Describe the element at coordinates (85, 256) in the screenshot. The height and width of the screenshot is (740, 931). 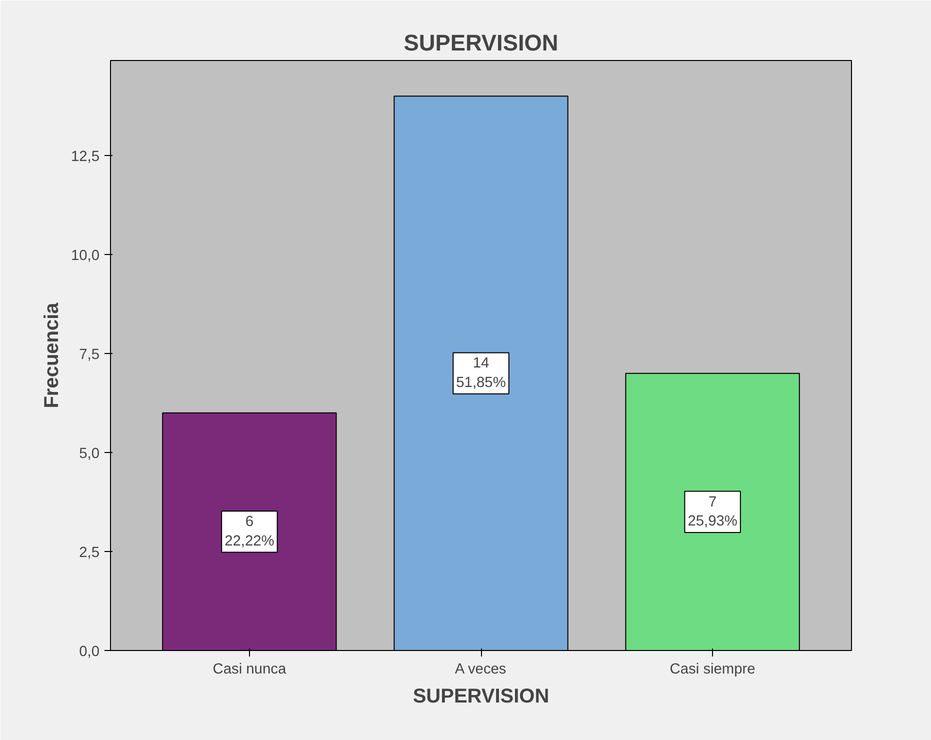
I see `y-tick-label: 10,0` at that location.